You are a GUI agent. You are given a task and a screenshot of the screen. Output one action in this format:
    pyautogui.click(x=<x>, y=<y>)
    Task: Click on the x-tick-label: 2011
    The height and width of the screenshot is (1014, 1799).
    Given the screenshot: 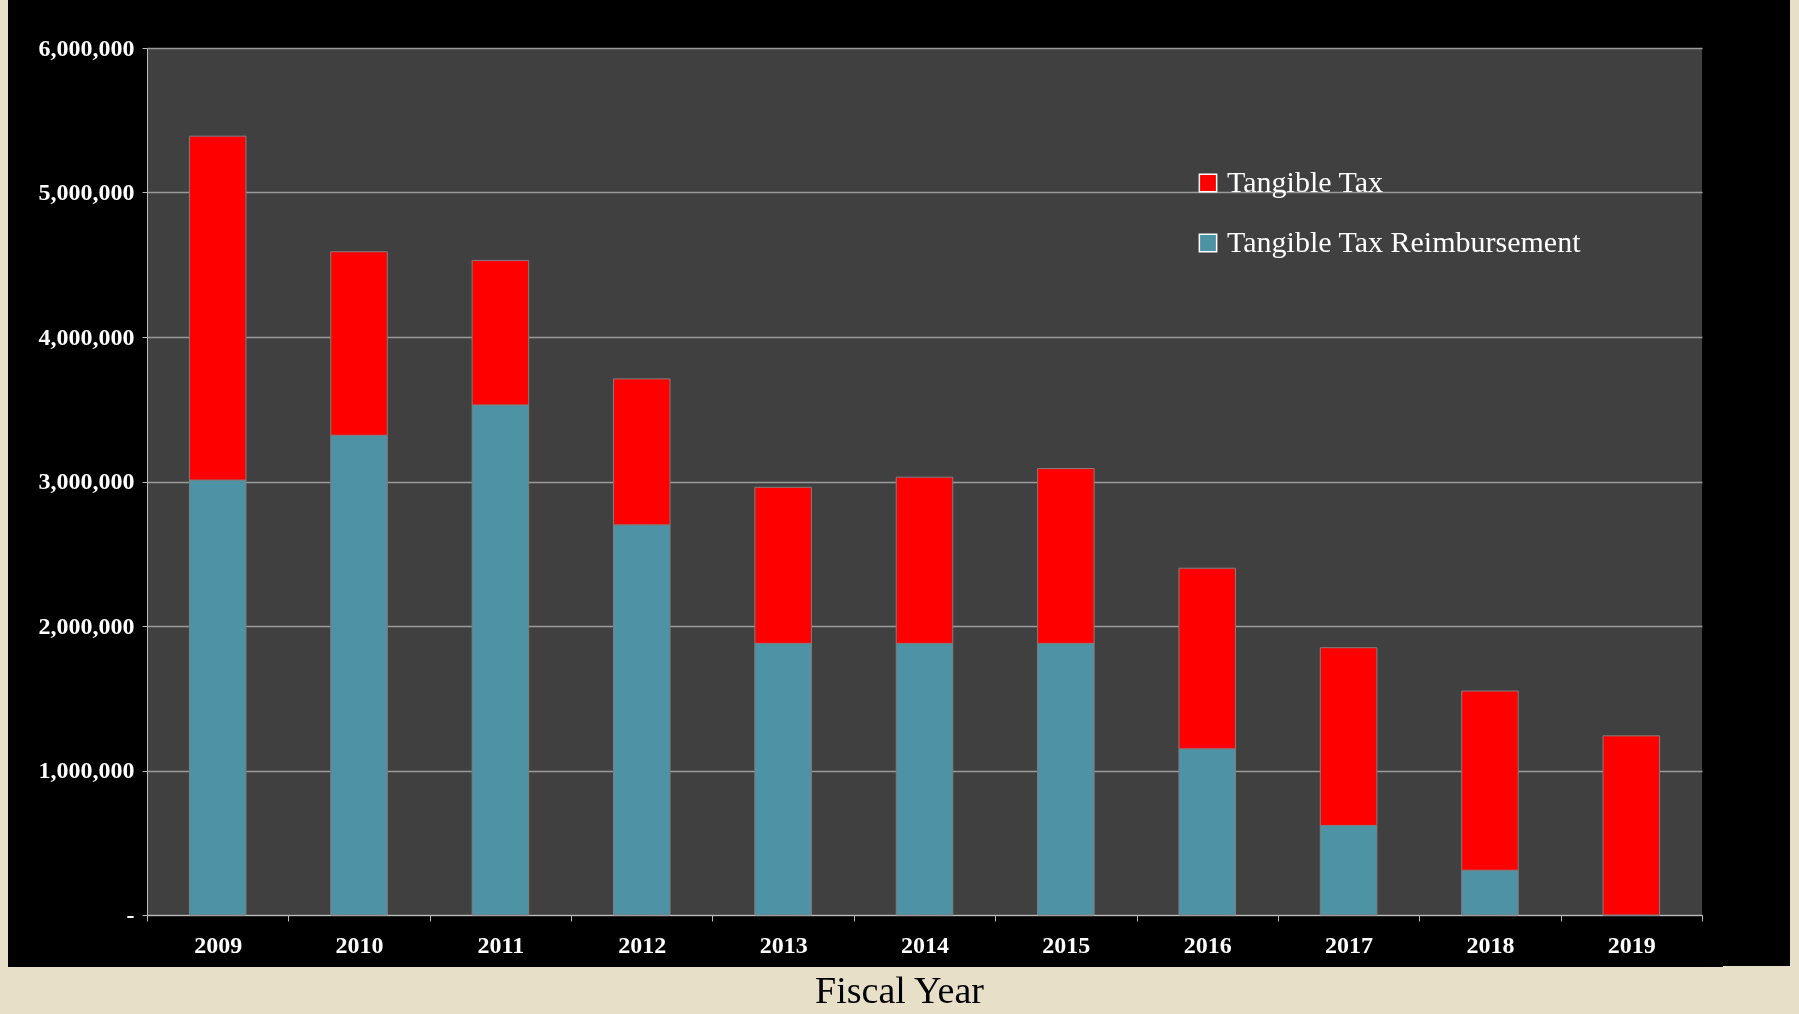 What is the action you would take?
    pyautogui.click(x=501, y=944)
    